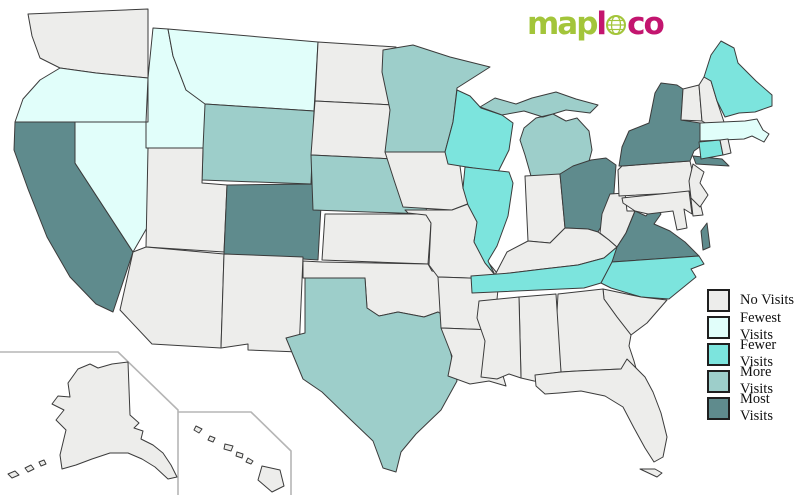 This screenshot has width=800, height=495. What do you see at coordinates (657, 178) in the screenshot?
I see `state-pa` at bounding box center [657, 178].